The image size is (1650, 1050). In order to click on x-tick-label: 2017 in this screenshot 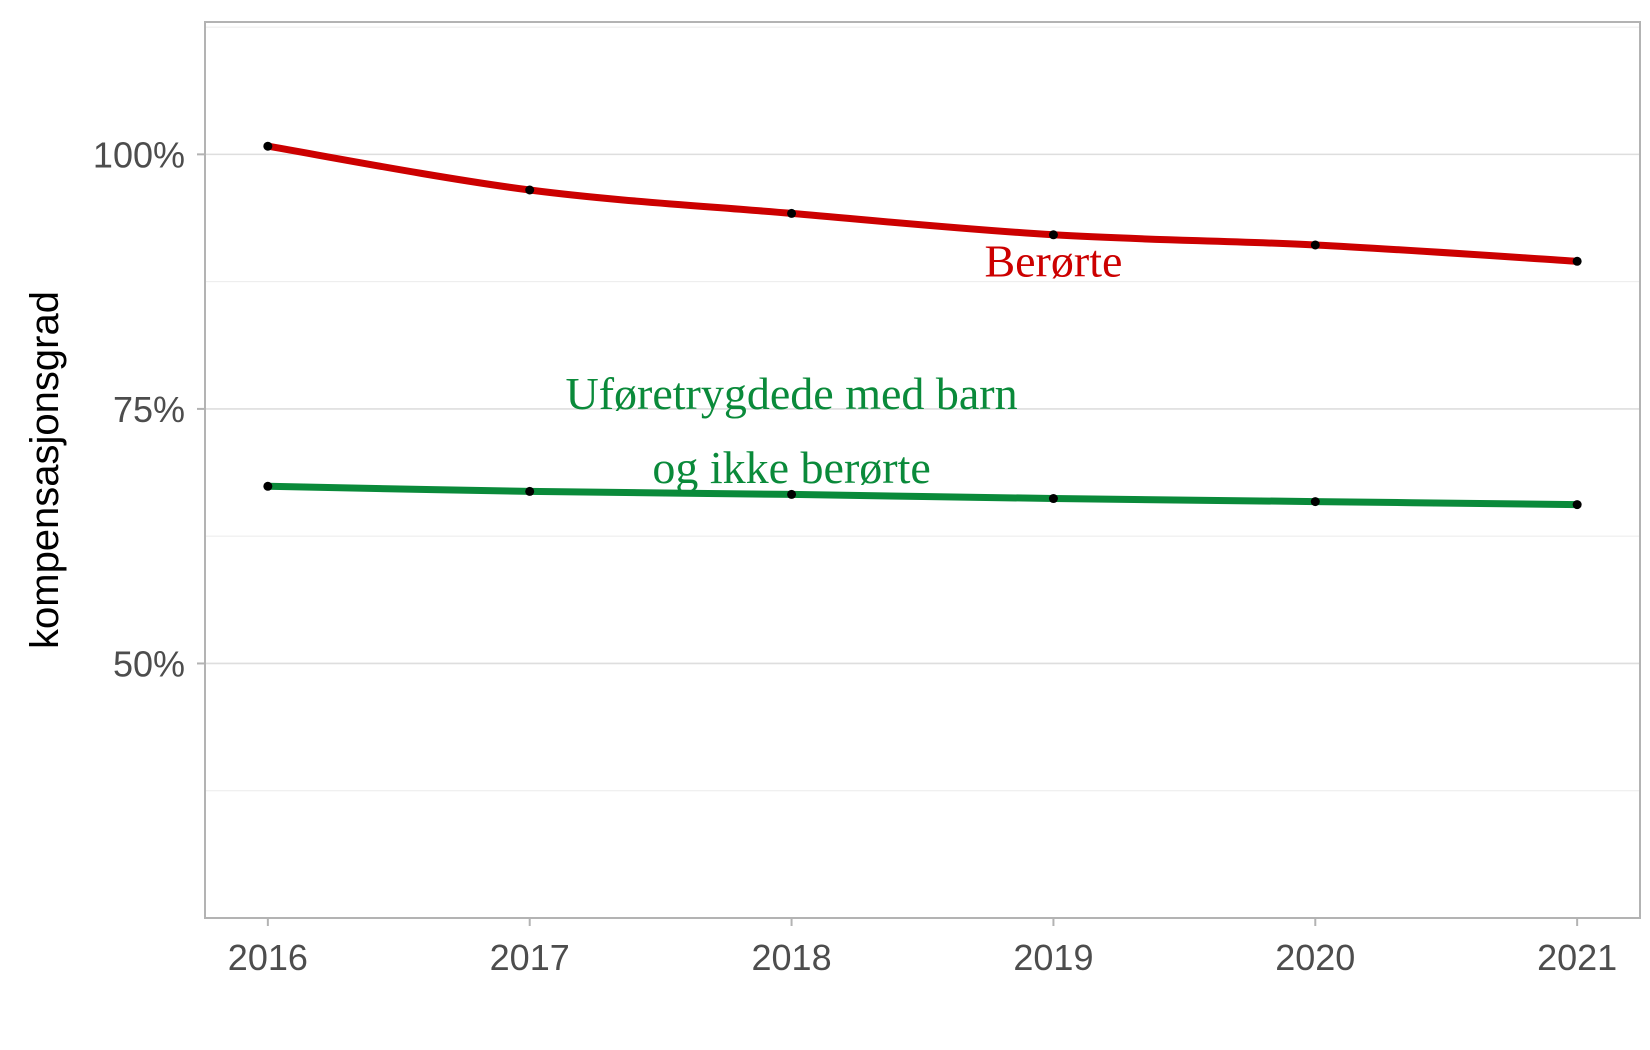, I will do `click(530, 957)`.